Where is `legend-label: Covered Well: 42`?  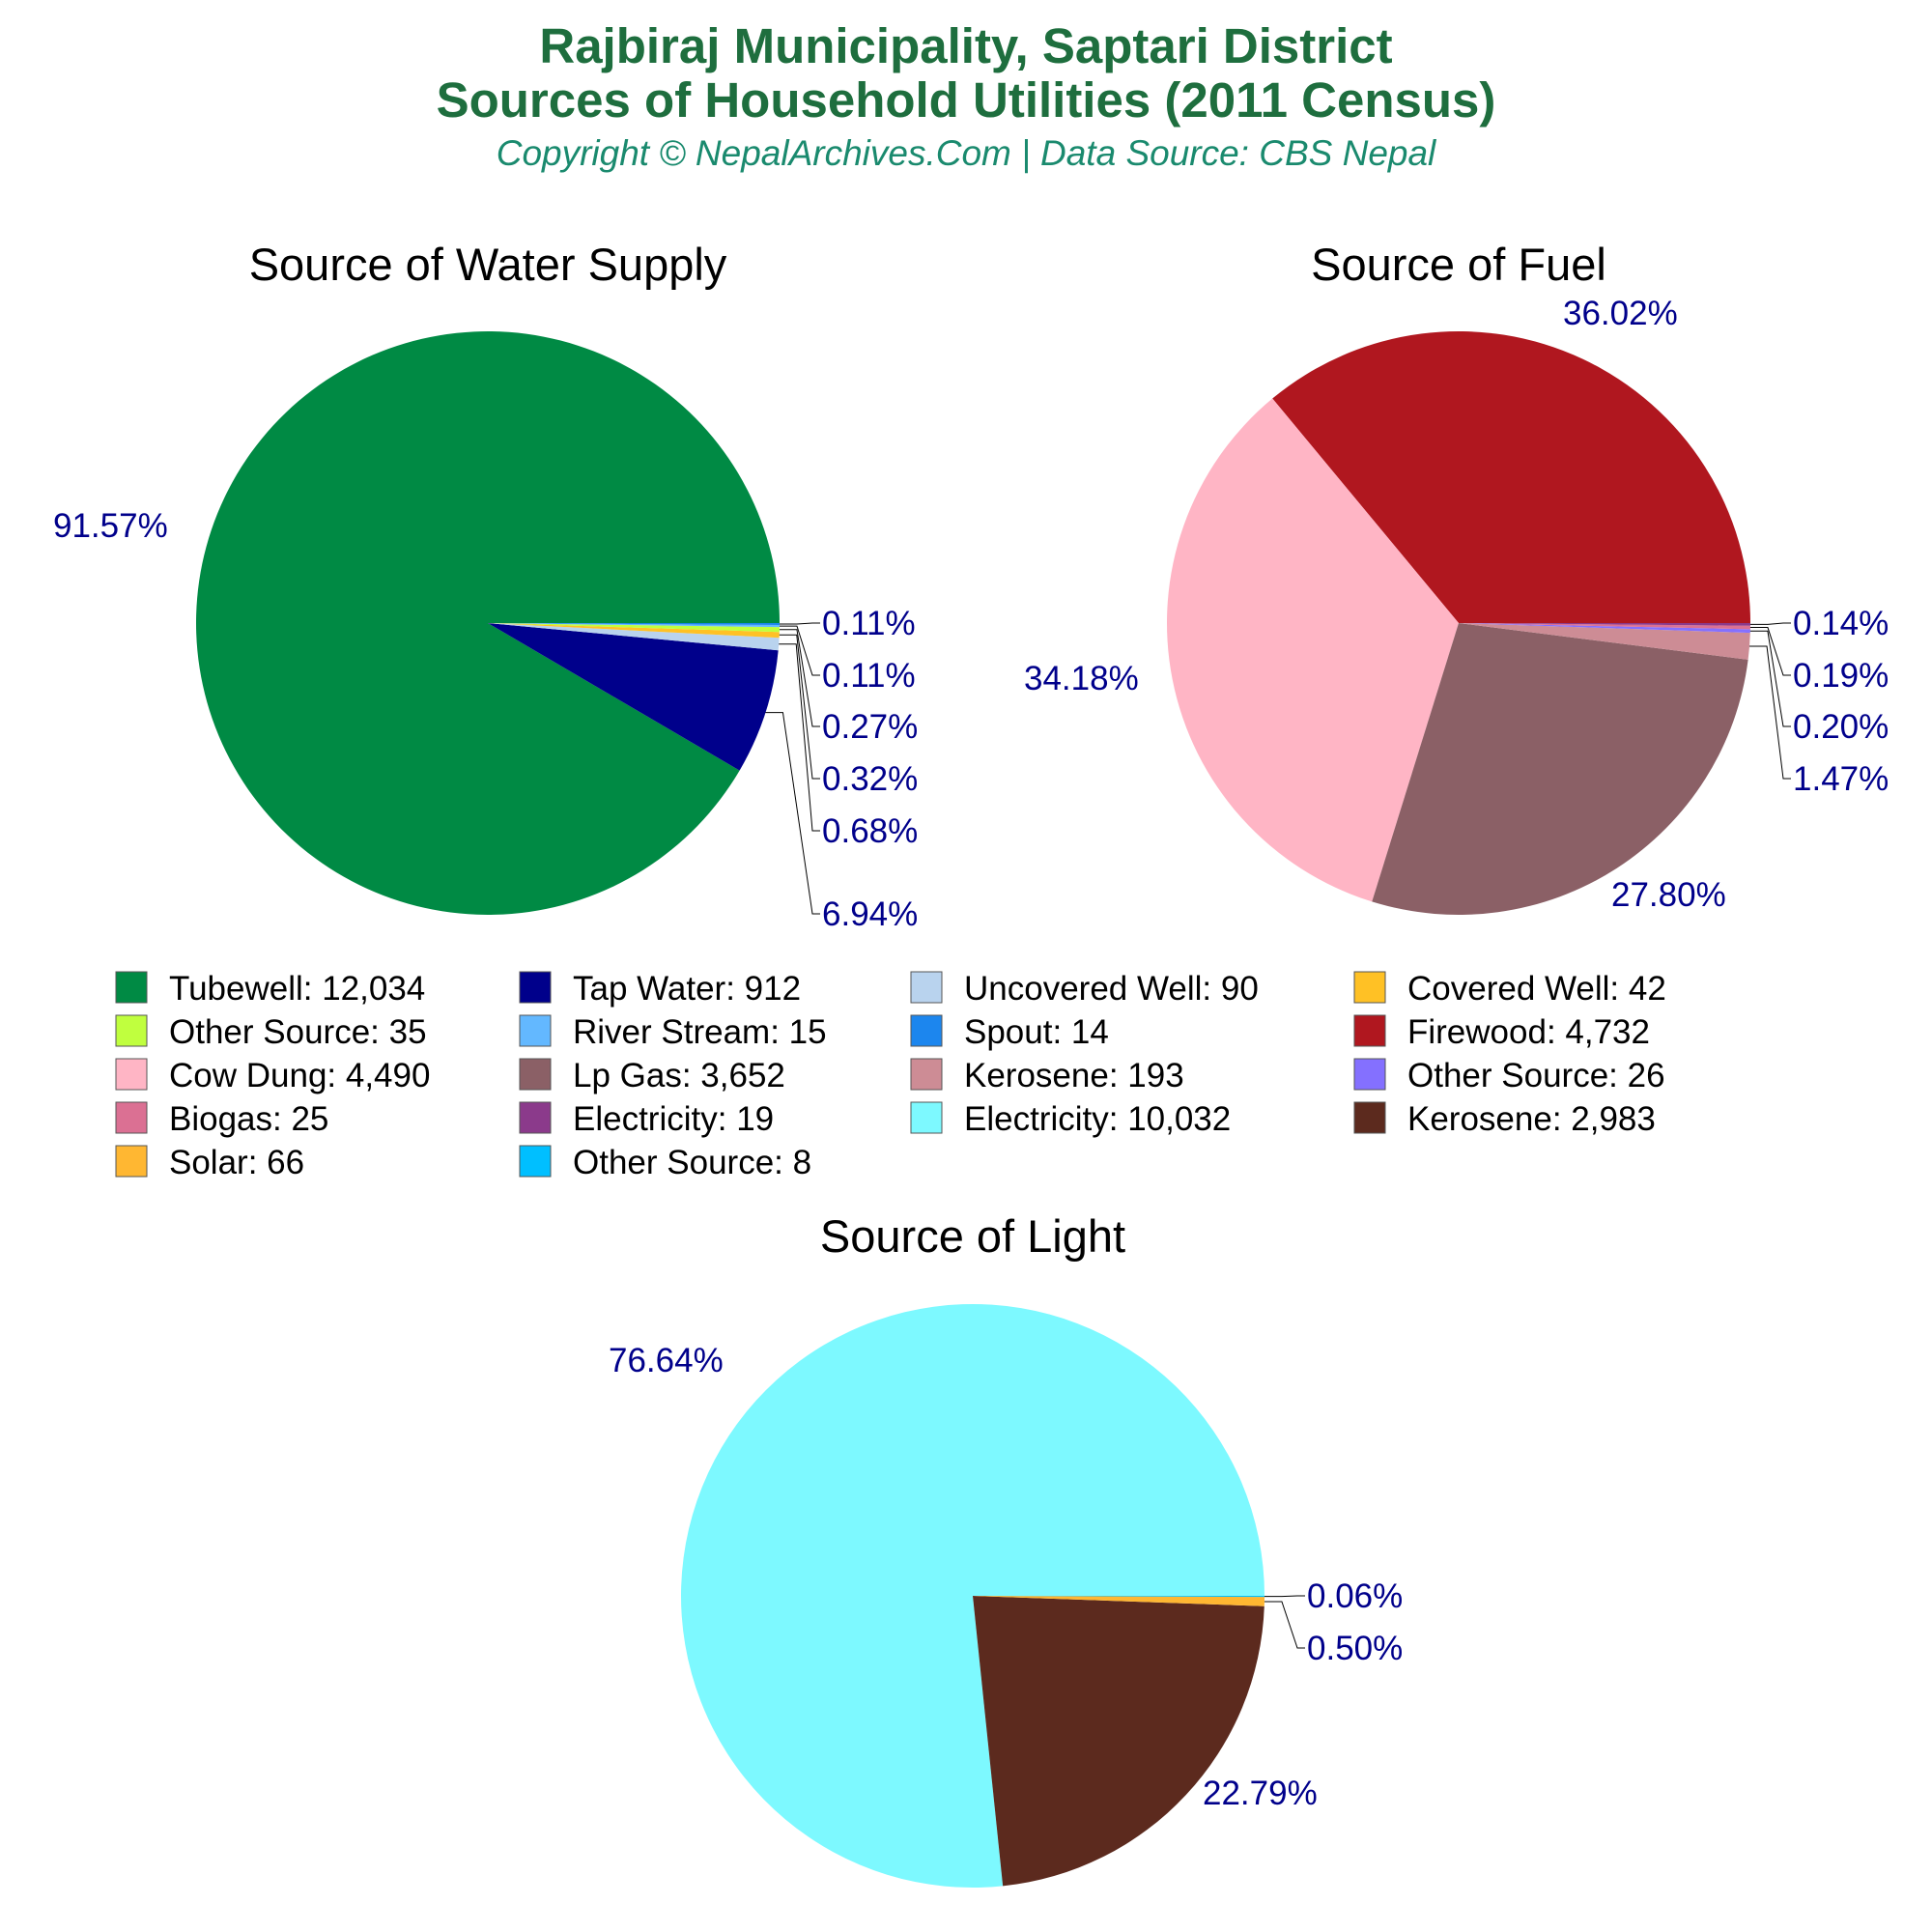 legend-label: Covered Well: 42 is located at coordinates (1536, 989).